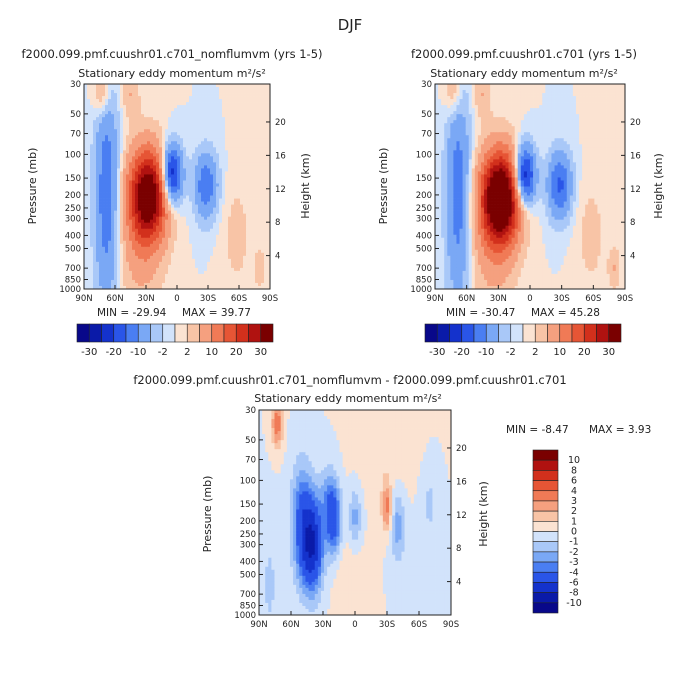 The height and width of the screenshot is (700, 700). What do you see at coordinates (32, 186) in the screenshot?
I see `panel-a-ylabel: Pressure (mb)` at bounding box center [32, 186].